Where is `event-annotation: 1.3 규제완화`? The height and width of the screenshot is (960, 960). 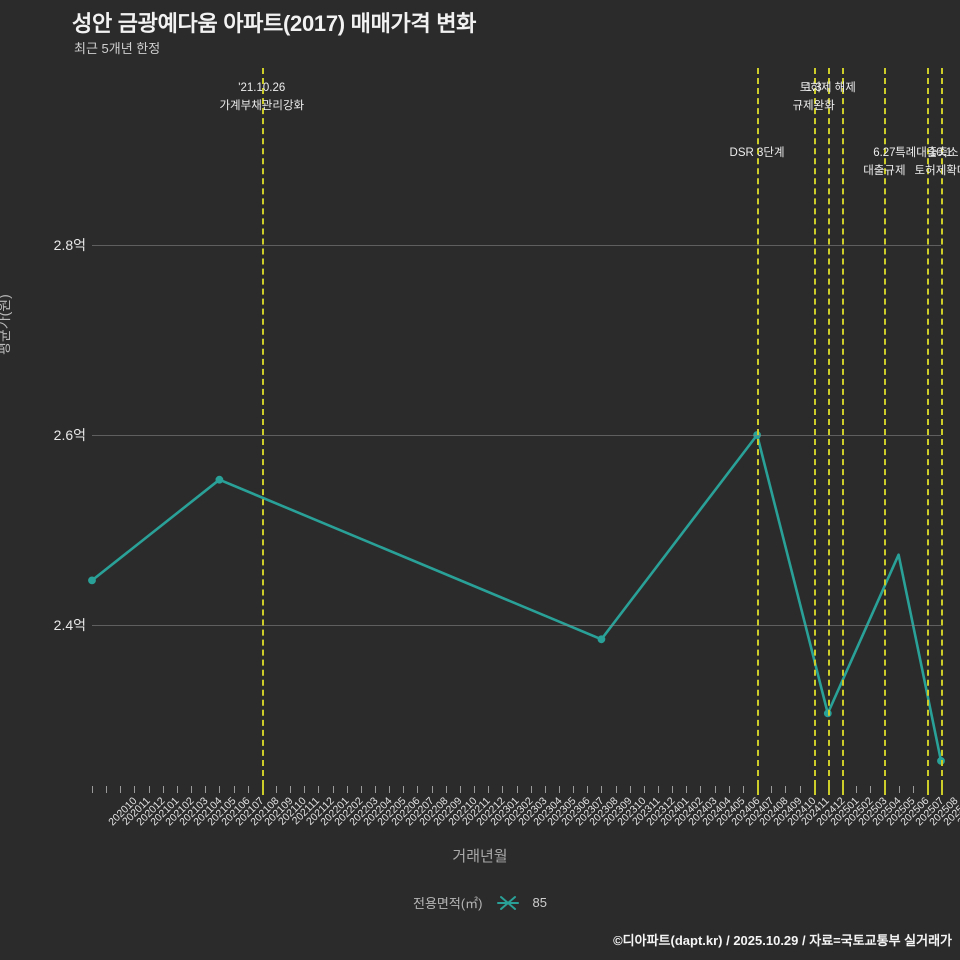 event-annotation: 1.3 규제완화 is located at coordinates (813, 98).